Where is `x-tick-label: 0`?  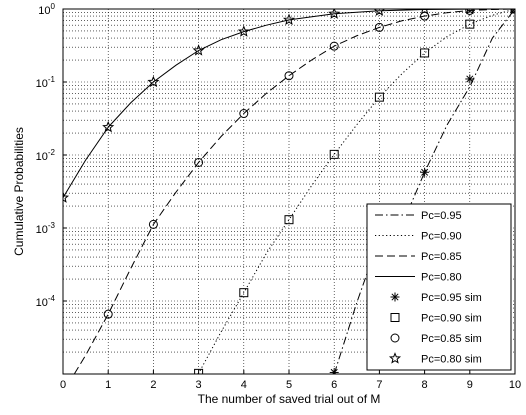 x-tick-label: 0 is located at coordinates (63, 385).